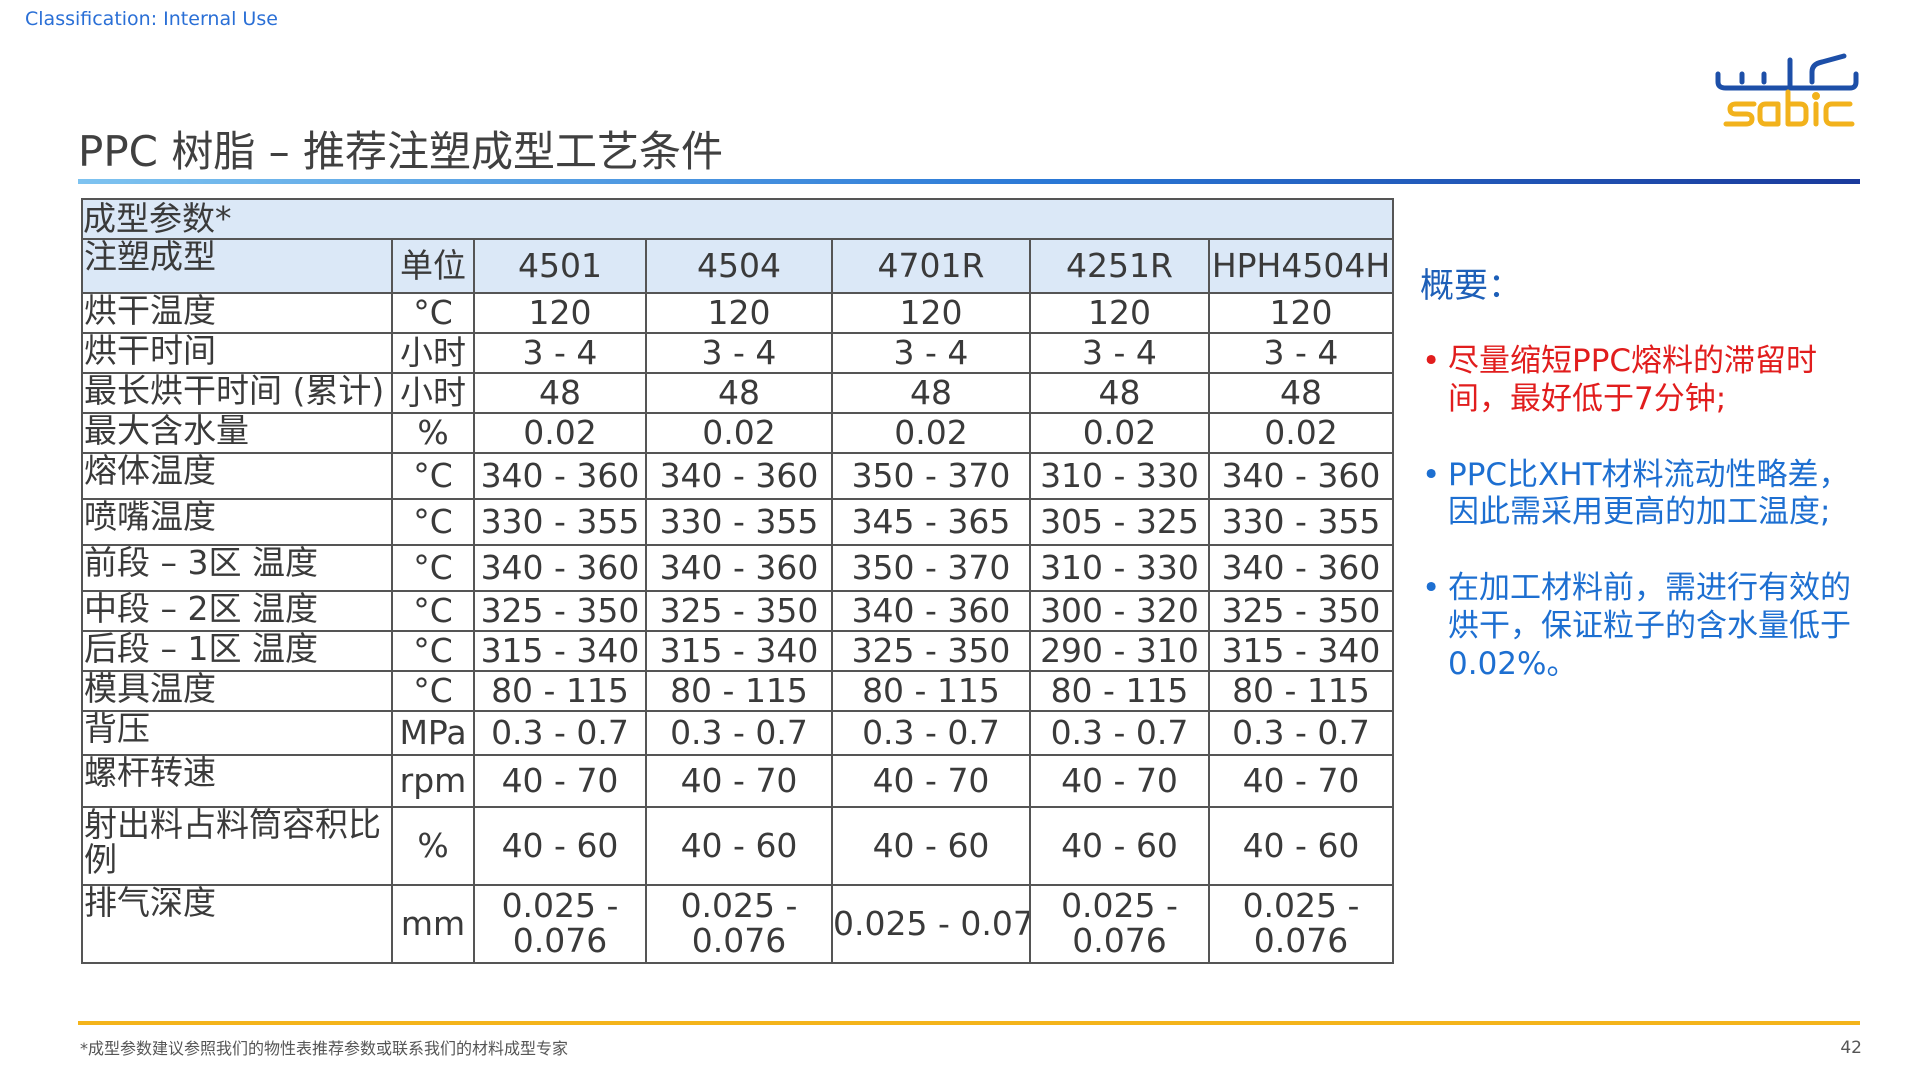 The width and height of the screenshot is (1920, 1080). What do you see at coordinates (1787, 90) in the screenshot?
I see `sabic-logo` at bounding box center [1787, 90].